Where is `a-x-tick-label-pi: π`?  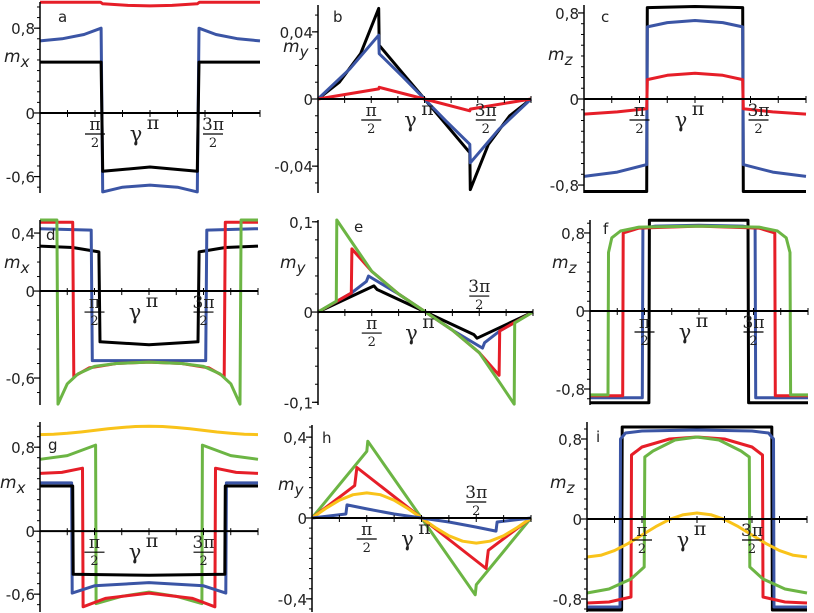
a-x-tick-label-pi: π is located at coordinates (153, 123).